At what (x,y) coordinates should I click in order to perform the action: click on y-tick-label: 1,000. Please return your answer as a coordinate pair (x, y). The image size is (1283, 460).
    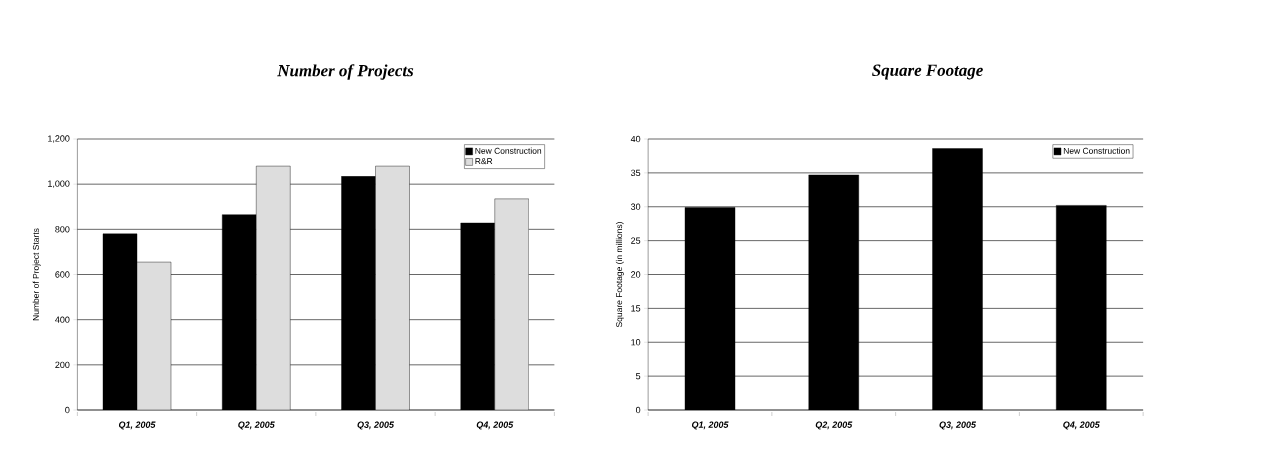
    Looking at the image, I should click on (59, 184).